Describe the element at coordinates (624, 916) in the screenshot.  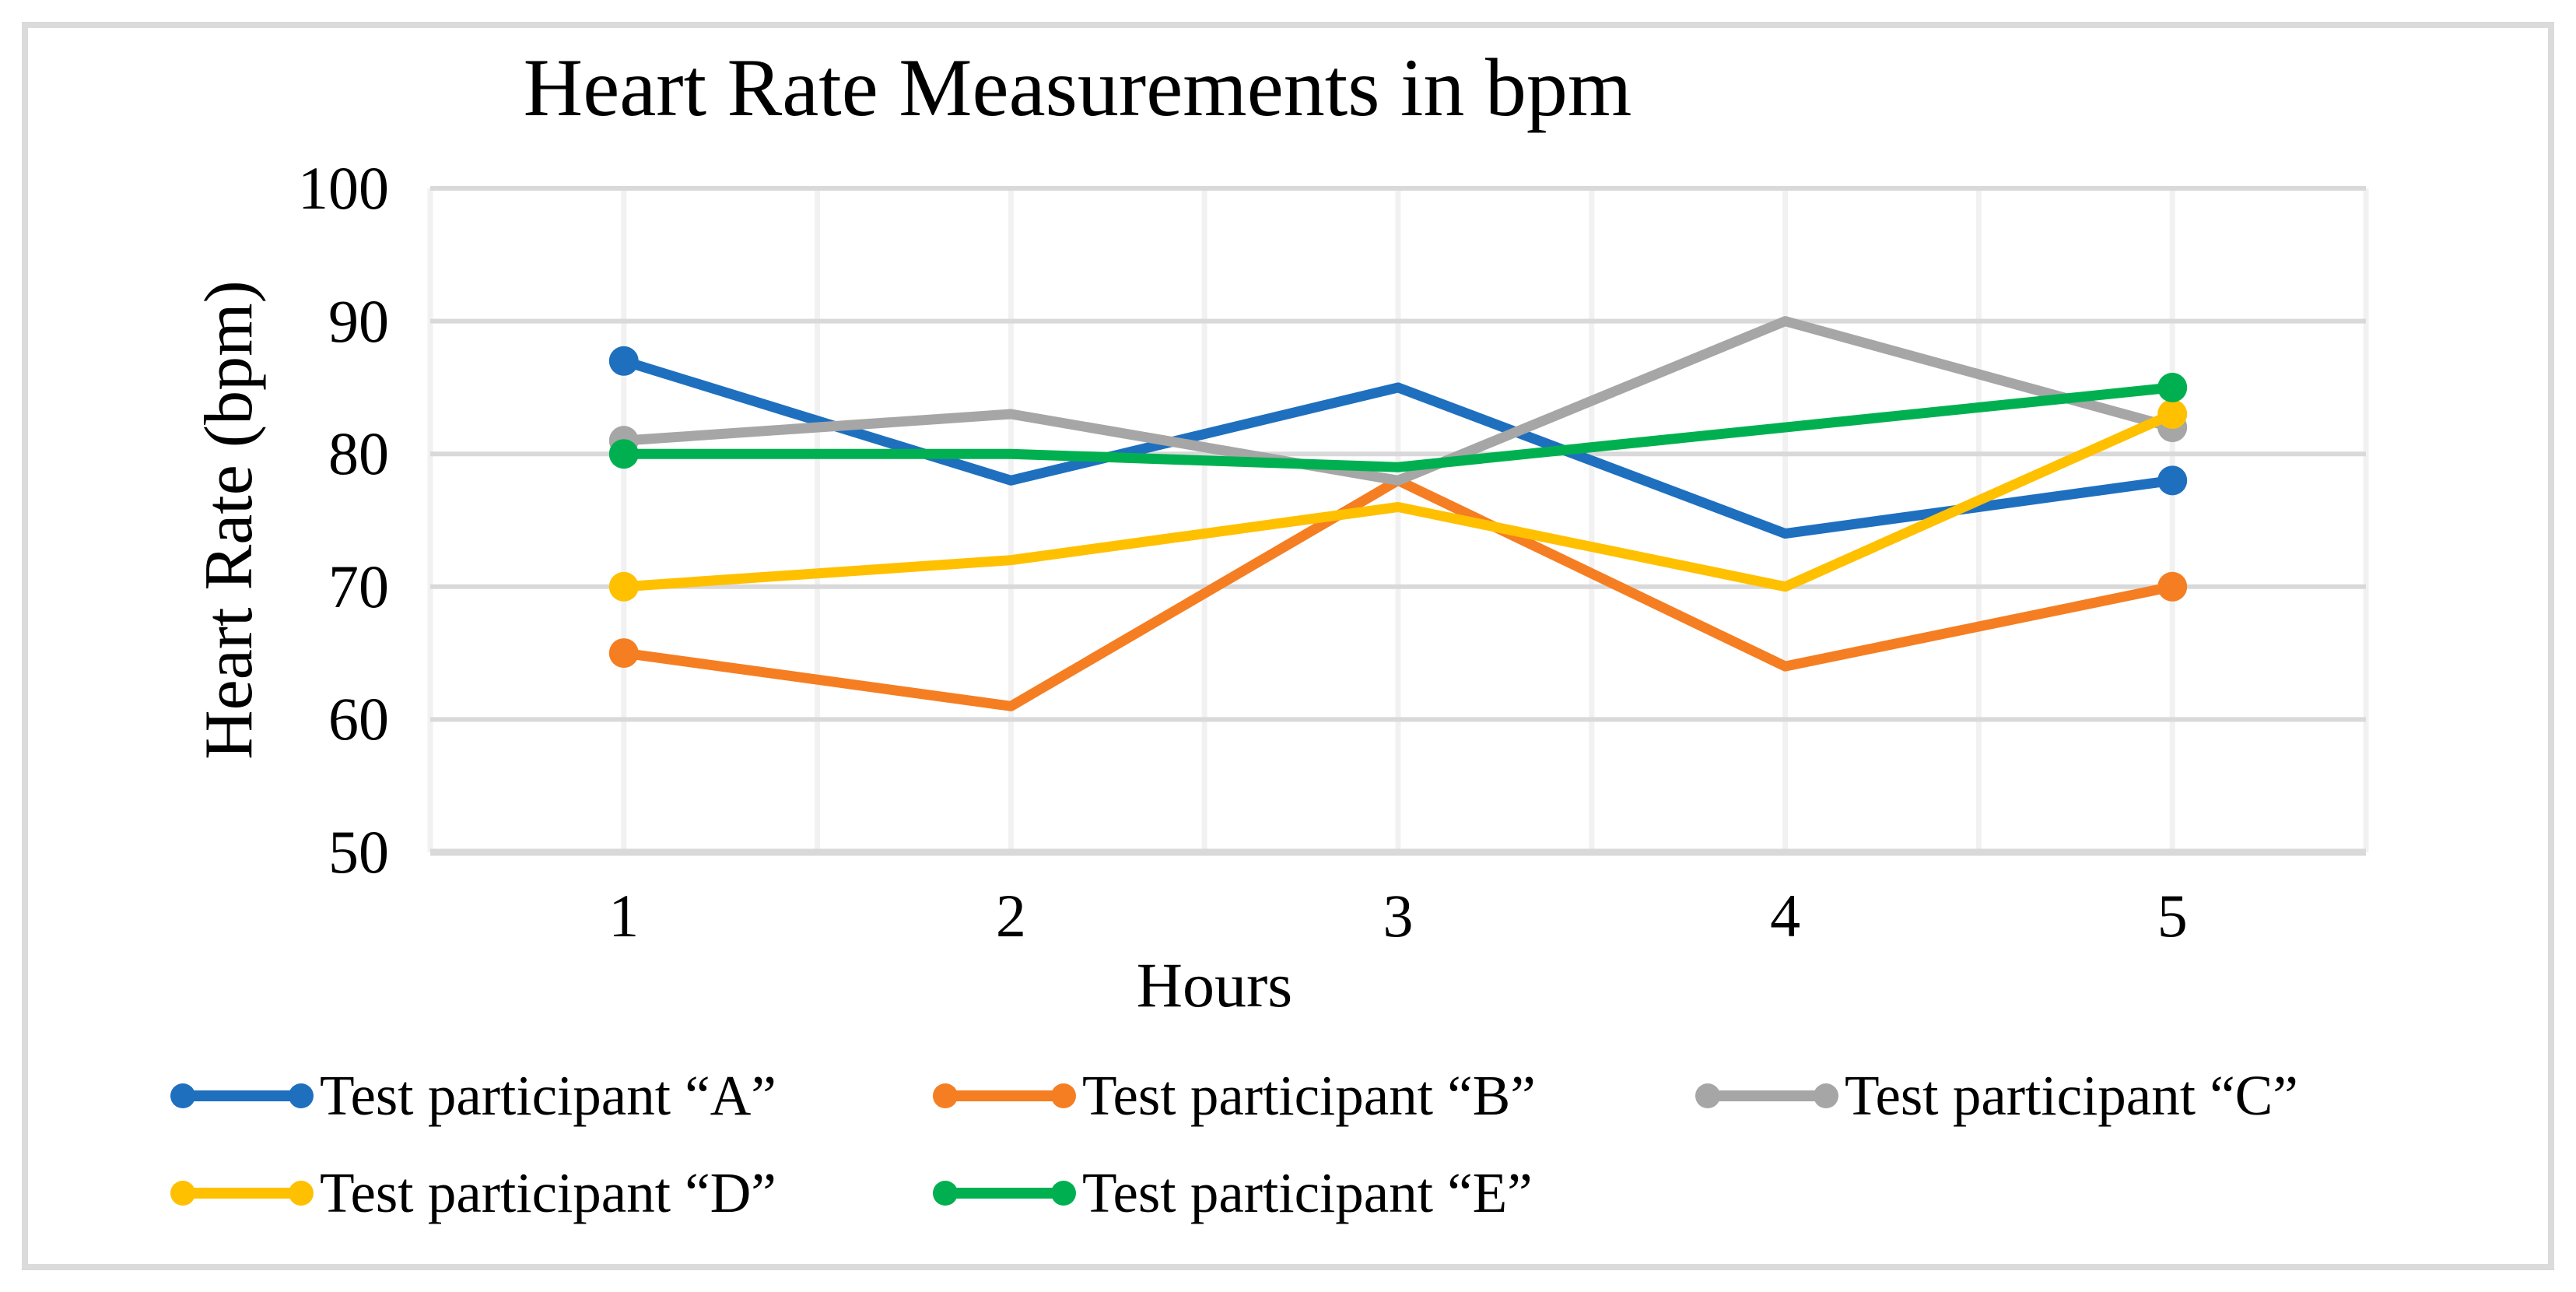
I see `x-tick-label: 1` at that location.